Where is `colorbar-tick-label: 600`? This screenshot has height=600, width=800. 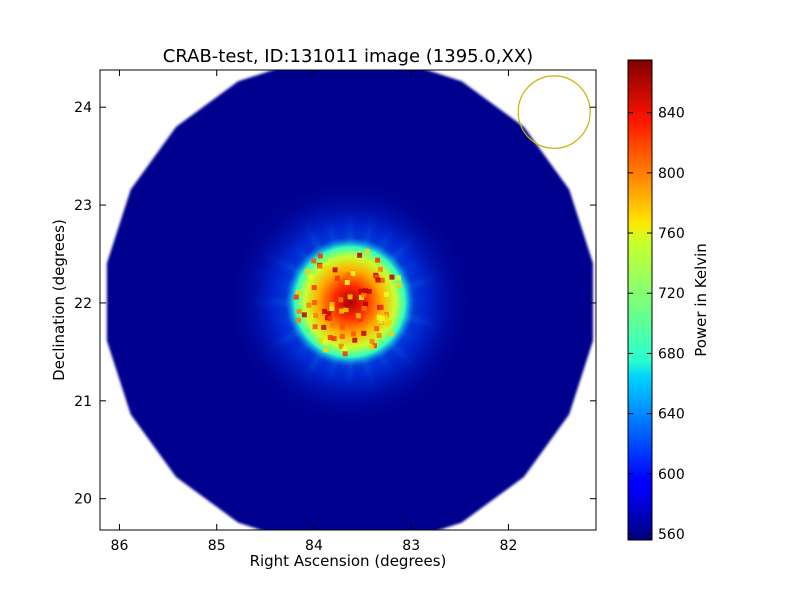
colorbar-tick-label: 600 is located at coordinates (671, 475).